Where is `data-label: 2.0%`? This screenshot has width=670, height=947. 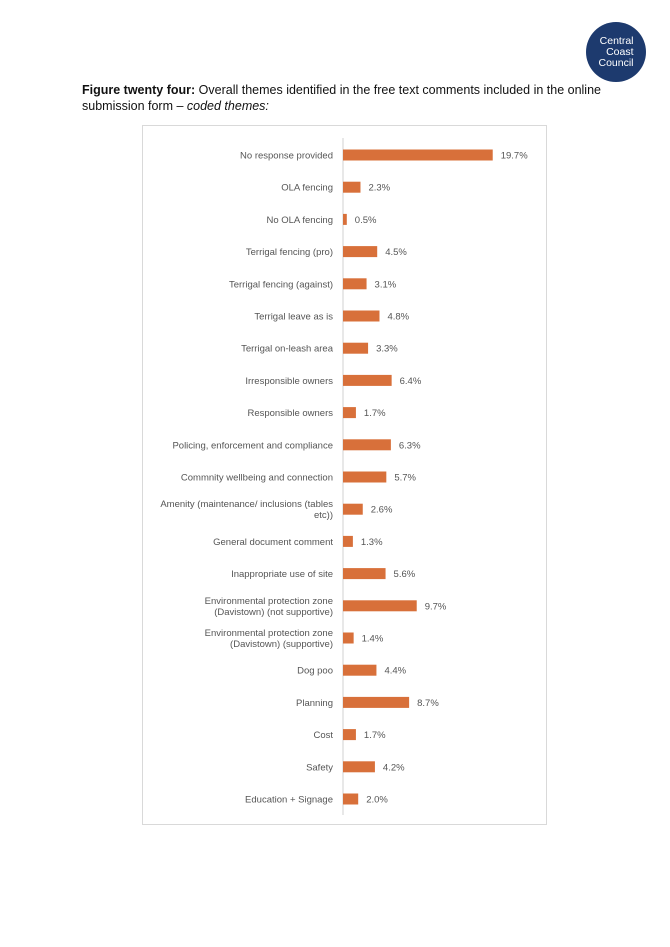
data-label: 2.0% is located at coordinates (377, 800).